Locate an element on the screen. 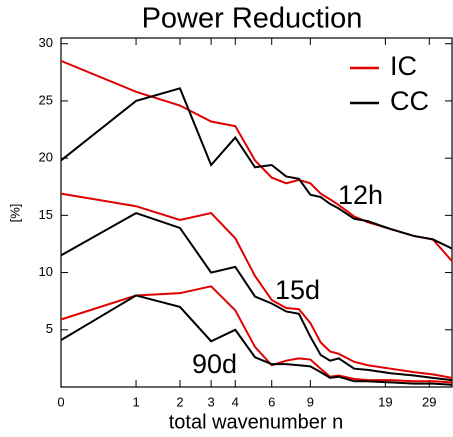 The height and width of the screenshot is (437, 453). x-tick-label: 4 is located at coordinates (235, 401).